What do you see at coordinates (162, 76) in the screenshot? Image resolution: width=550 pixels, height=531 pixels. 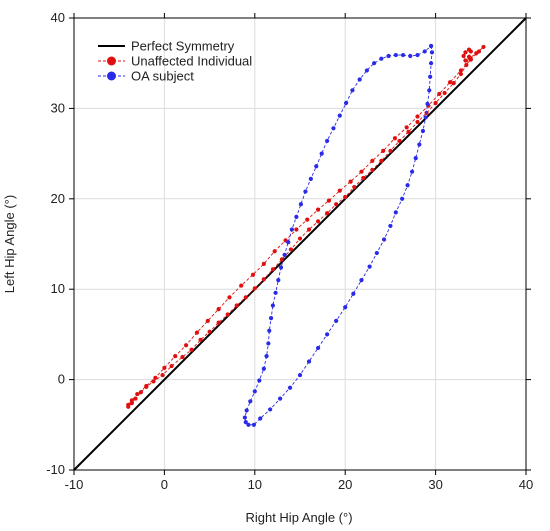 I see `legend-label: OA subject` at bounding box center [162, 76].